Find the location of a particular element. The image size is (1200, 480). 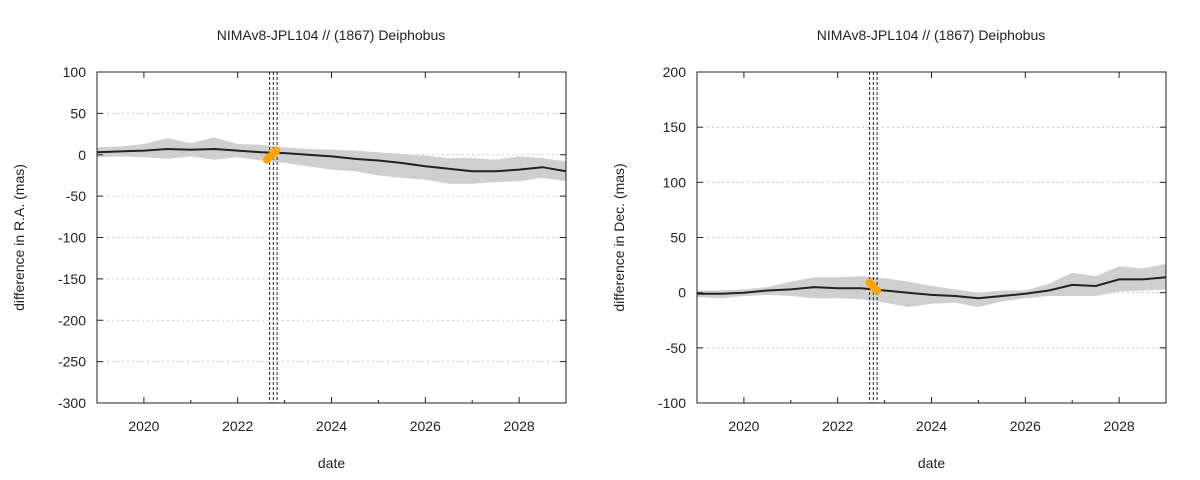

y-tick-label: -200 is located at coordinates (72, 320).